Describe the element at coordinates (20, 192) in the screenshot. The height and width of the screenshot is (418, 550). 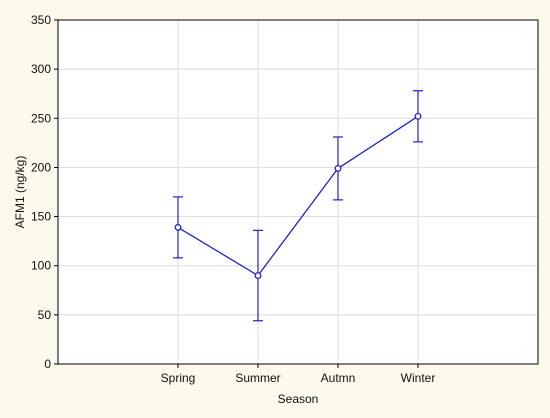
I see `y-axis-title: AFM1 (ng/kg)` at that location.